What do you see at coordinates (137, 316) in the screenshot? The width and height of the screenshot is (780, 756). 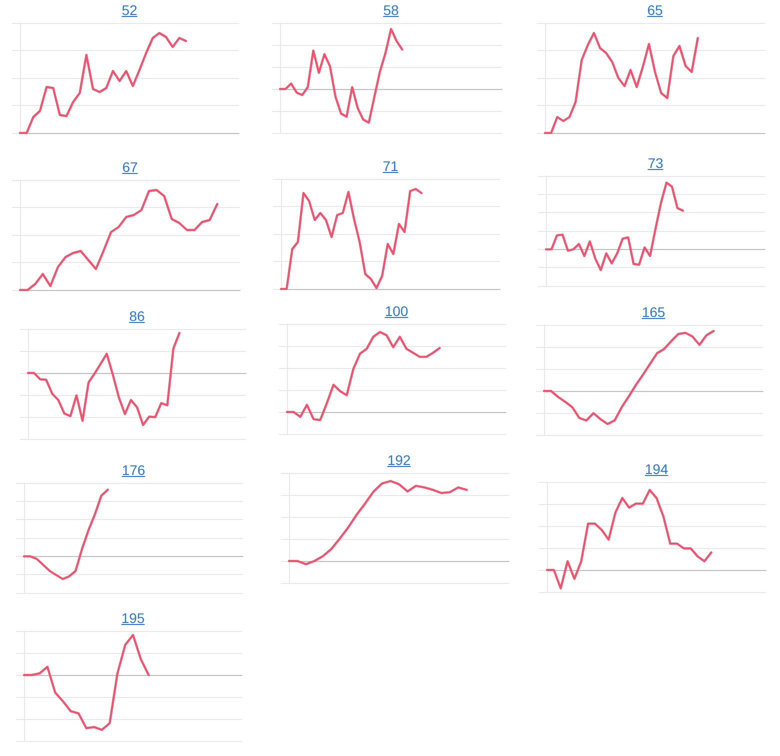 I see `chart-title: 86` at bounding box center [137, 316].